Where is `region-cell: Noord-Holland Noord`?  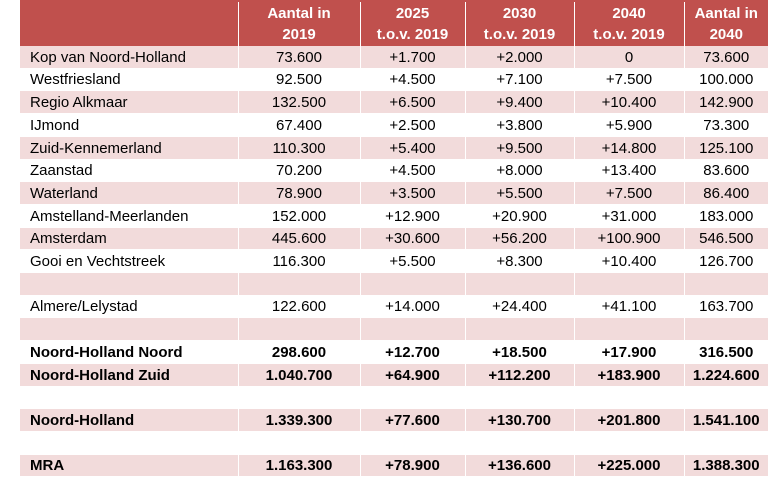
region-cell: Noord-Holland Noord is located at coordinates (129, 352).